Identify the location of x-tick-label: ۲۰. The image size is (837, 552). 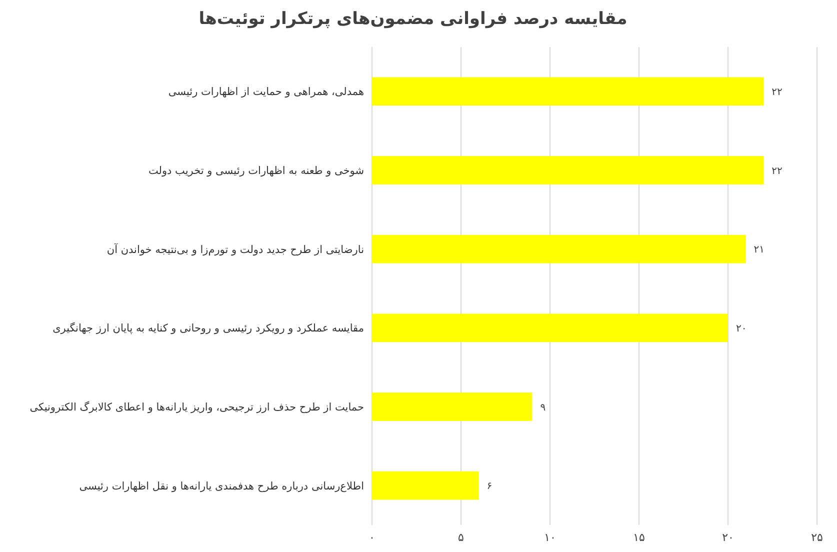
(728, 537).